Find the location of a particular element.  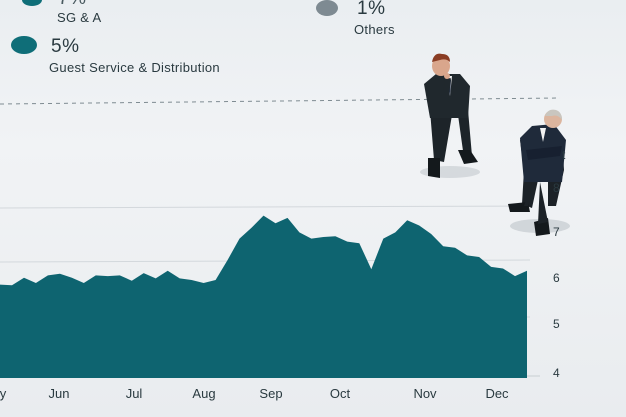

y-tick-label: t is located at coordinates (564, 155).